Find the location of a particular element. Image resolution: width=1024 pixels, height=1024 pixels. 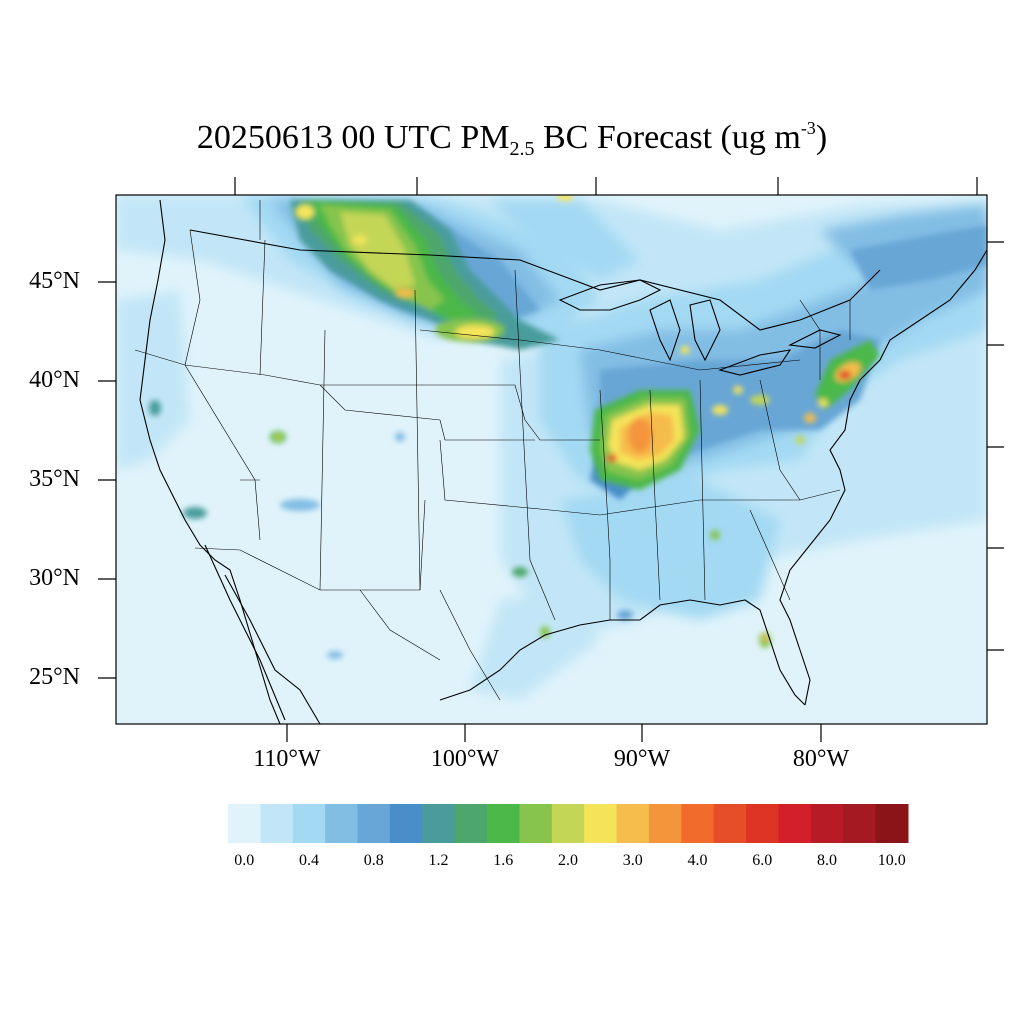

lat-label-25n: 25°N is located at coordinates (54, 677).